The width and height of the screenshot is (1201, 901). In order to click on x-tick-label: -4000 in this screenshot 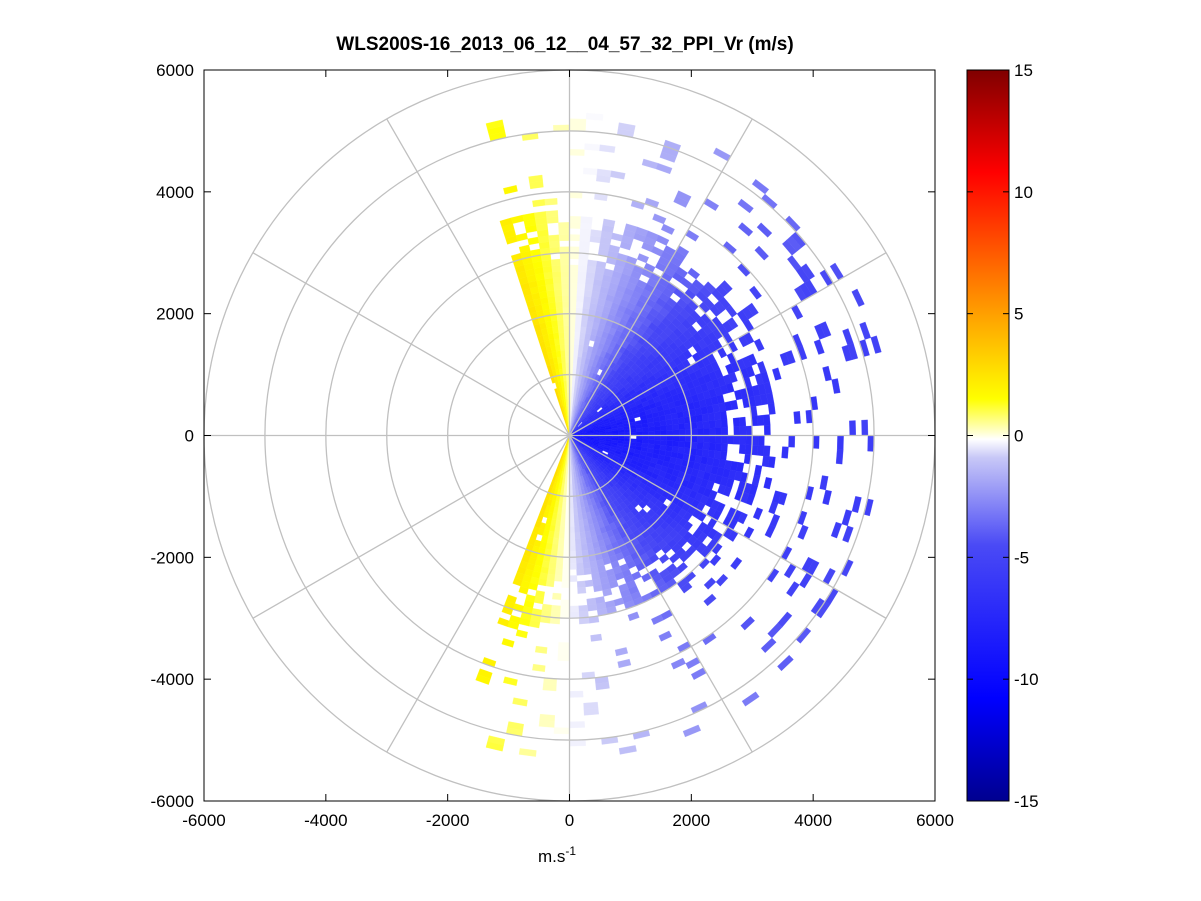, I will do `click(325, 820)`.